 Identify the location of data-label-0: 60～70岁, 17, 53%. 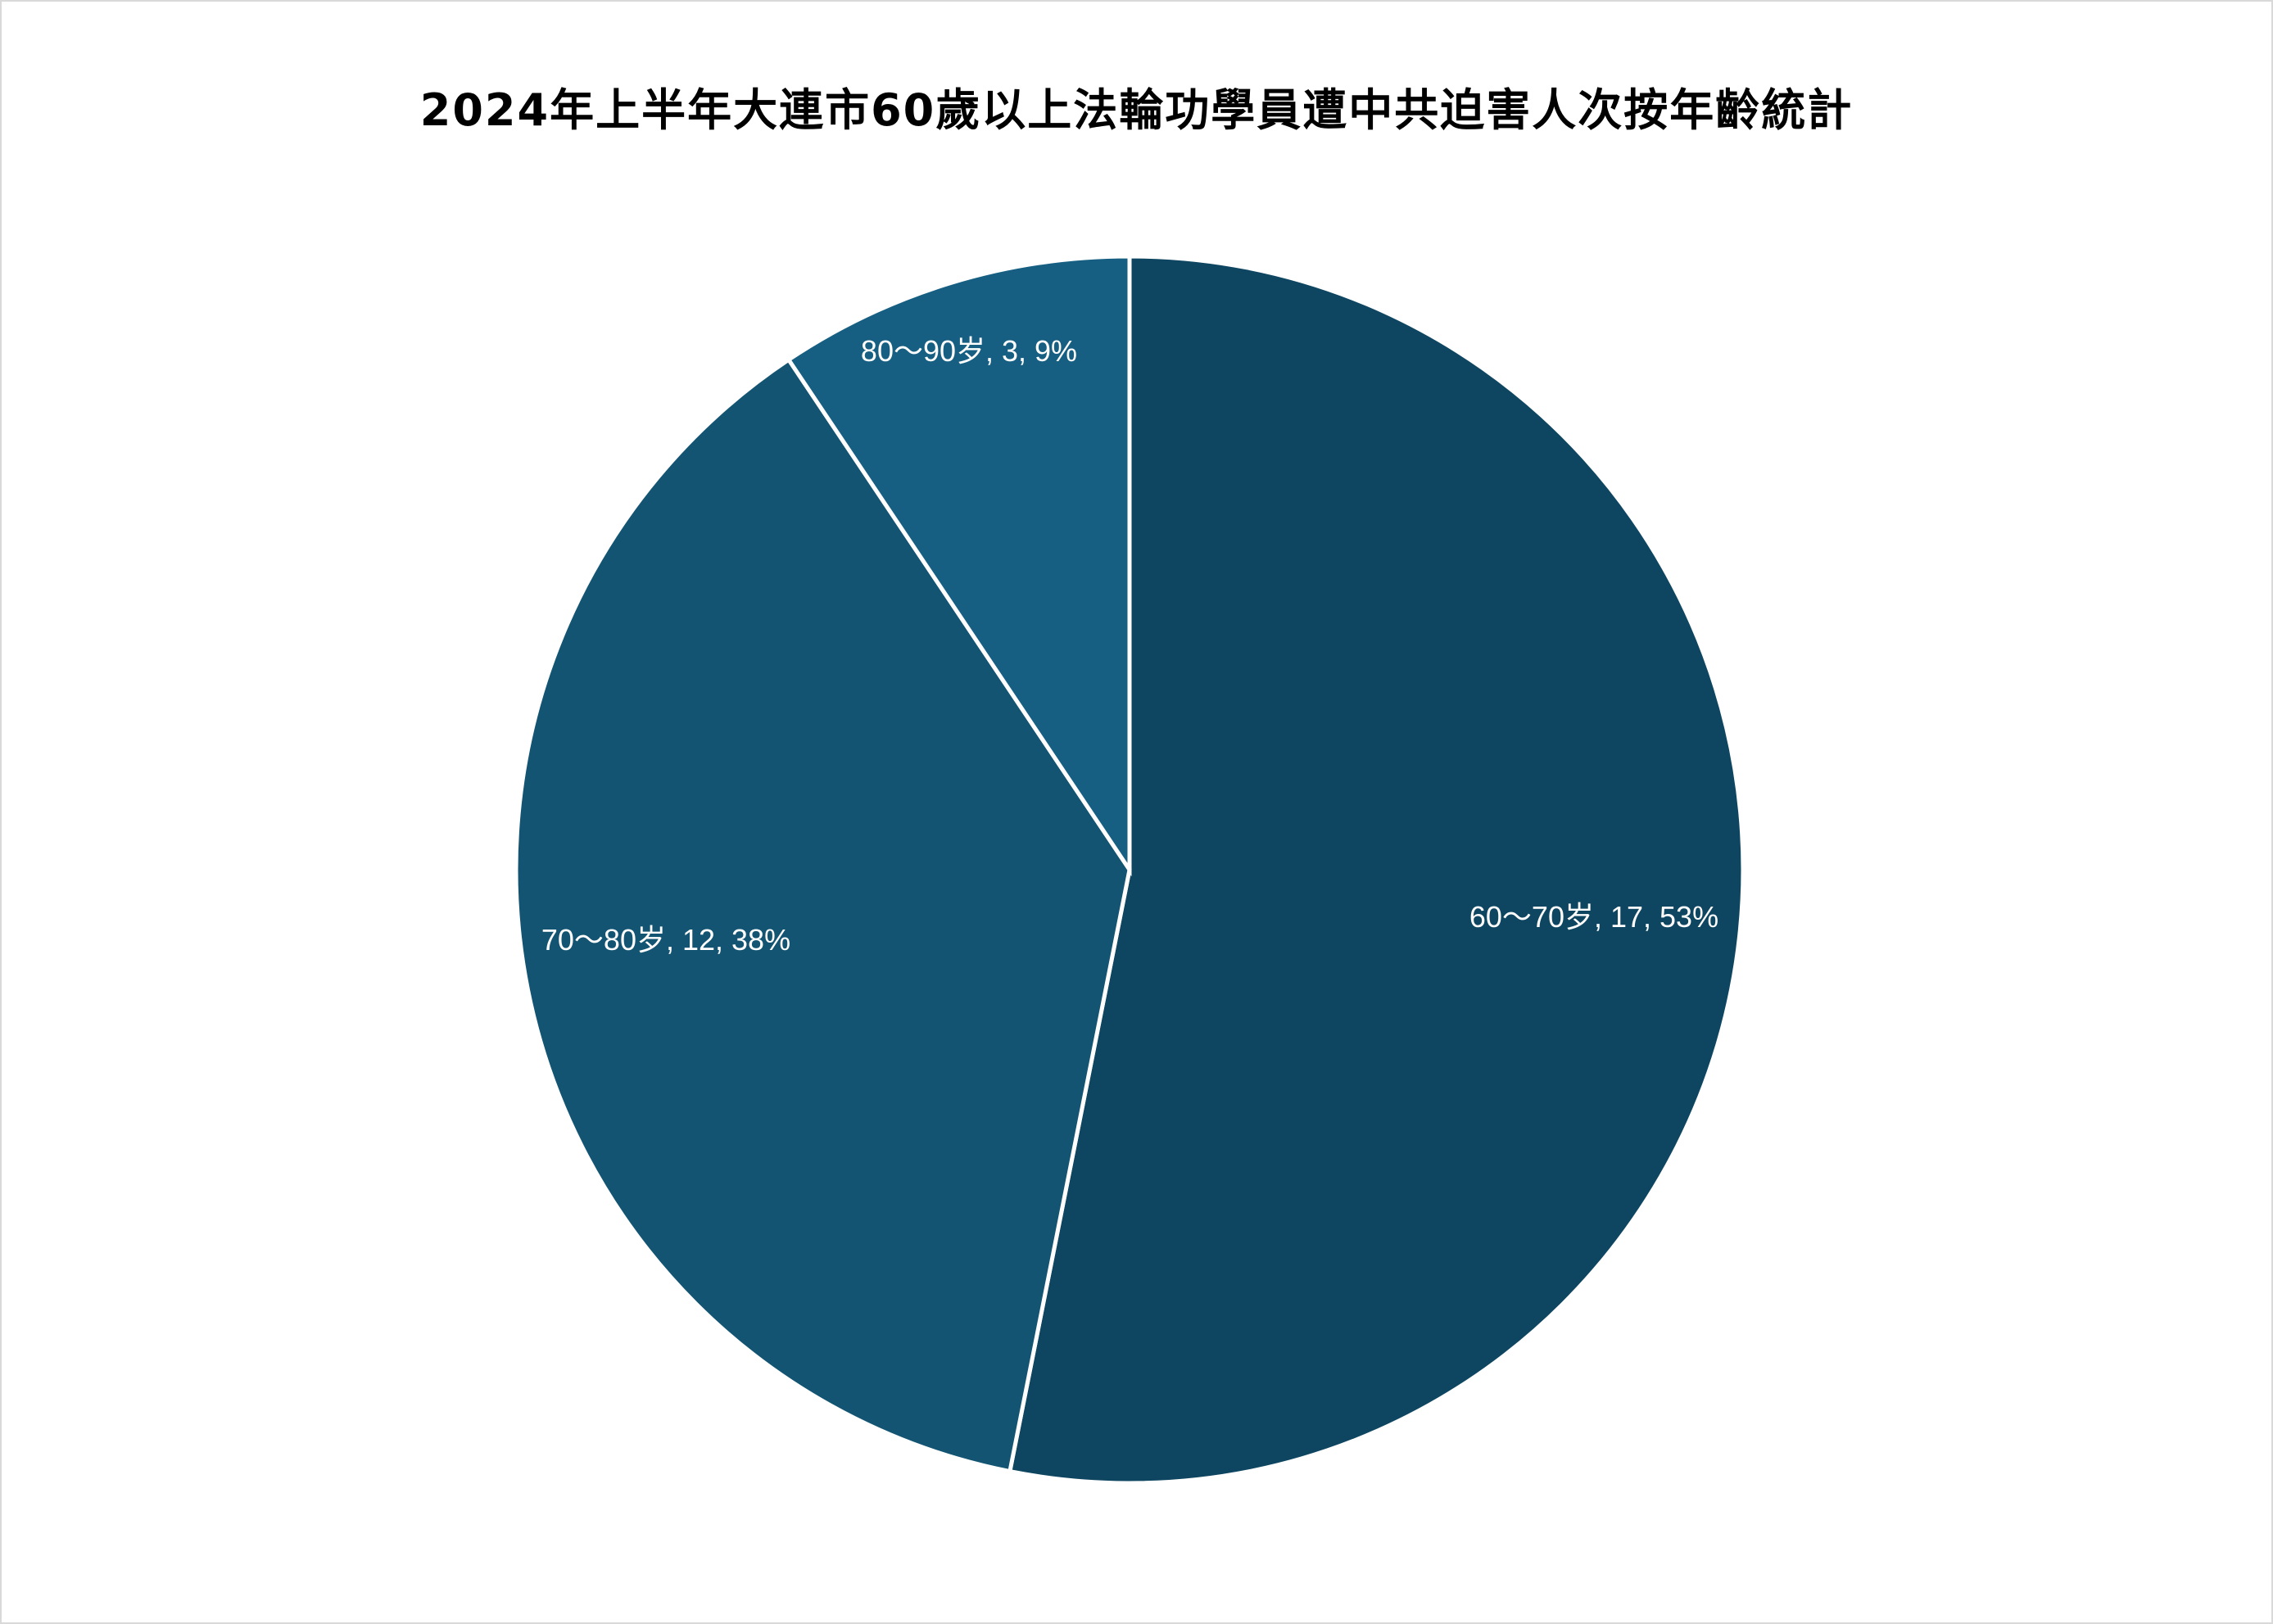
(1593, 917).